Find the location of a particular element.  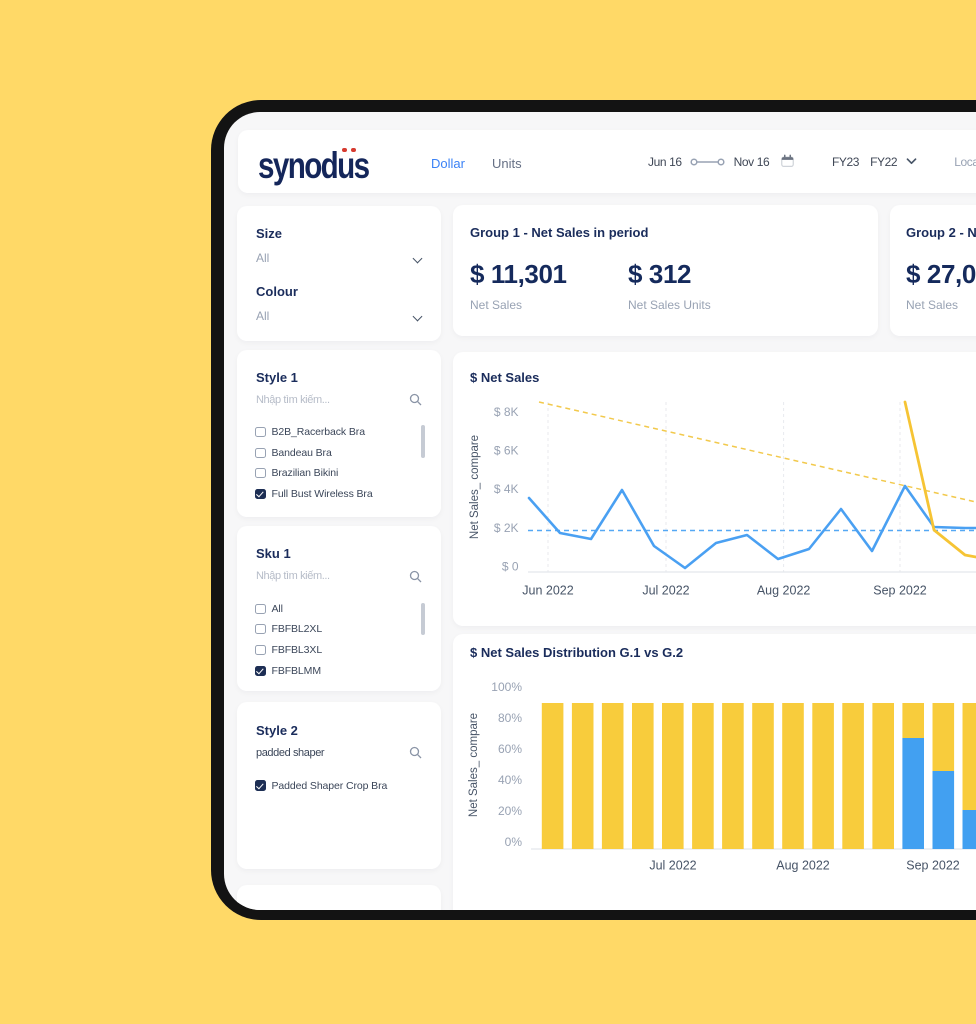

svg-text: 80% is located at coordinates (510, 718).